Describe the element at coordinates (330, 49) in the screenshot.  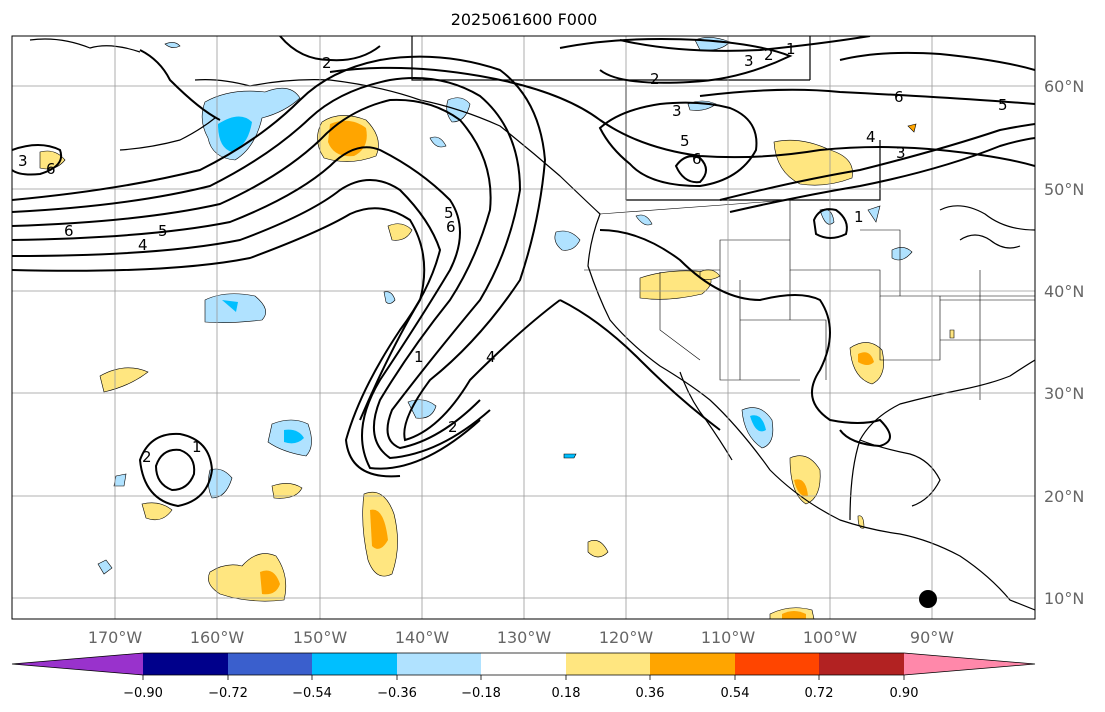
I see `northwest-upper` at that location.